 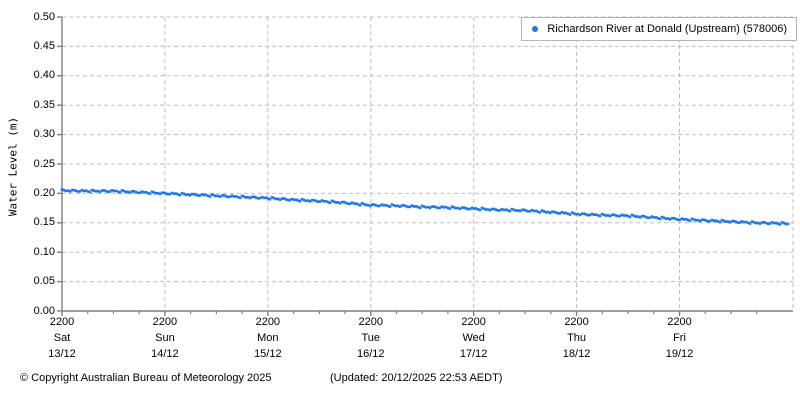 I want to click on x-tick-label-line: 2200, so click(x=165, y=322).